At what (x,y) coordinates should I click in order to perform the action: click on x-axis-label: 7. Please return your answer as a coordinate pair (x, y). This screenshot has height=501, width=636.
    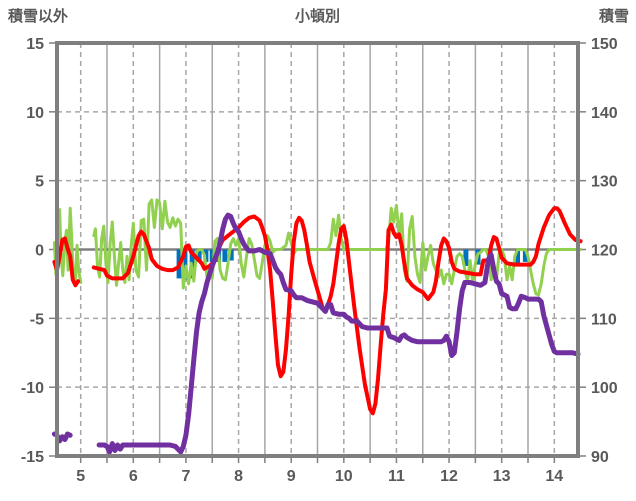
    Looking at the image, I should click on (185, 476).